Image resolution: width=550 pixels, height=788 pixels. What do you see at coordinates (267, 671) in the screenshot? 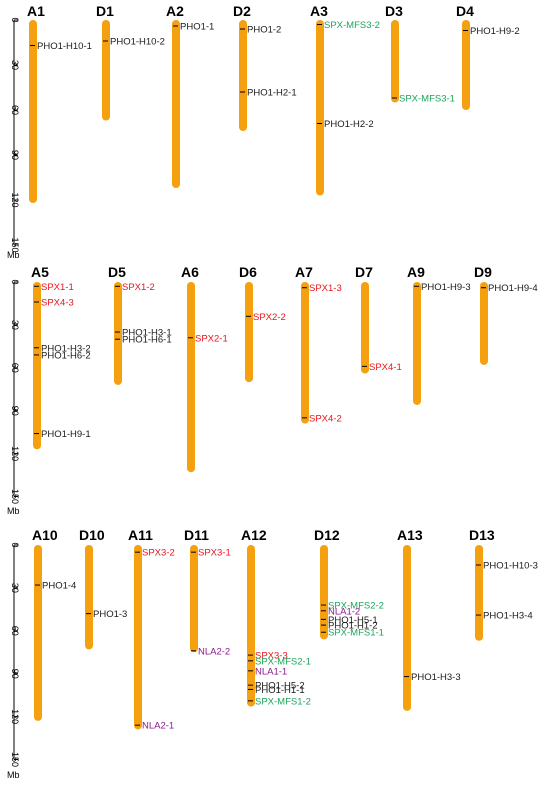
I see `gene-nla1-1: NLA1-1` at bounding box center [267, 671].